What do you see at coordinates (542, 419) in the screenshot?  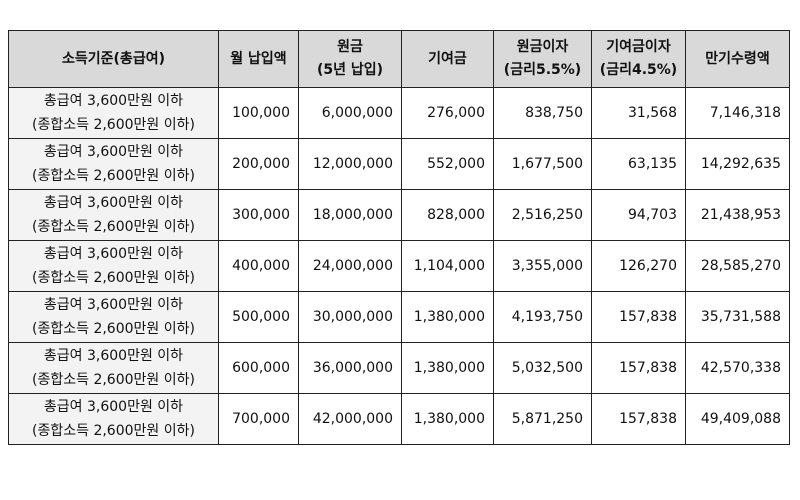 I see `principal-interest-cell: 5,871,250` at bounding box center [542, 419].